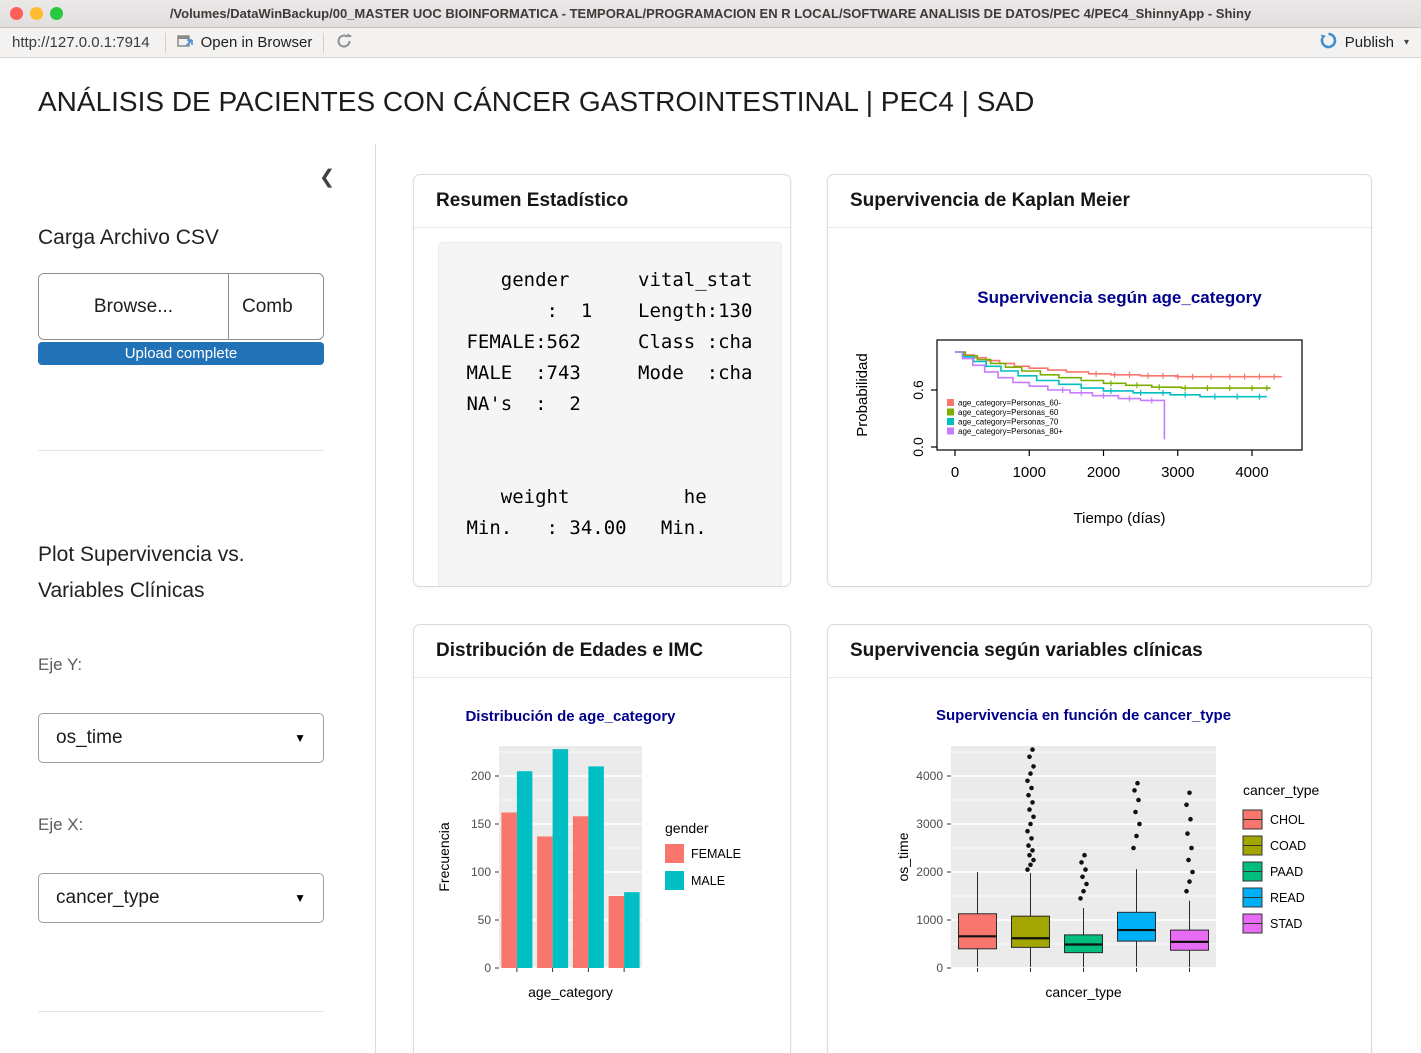  Describe the element at coordinates (1287, 820) in the screenshot. I see `svg-text: CHOL` at that location.